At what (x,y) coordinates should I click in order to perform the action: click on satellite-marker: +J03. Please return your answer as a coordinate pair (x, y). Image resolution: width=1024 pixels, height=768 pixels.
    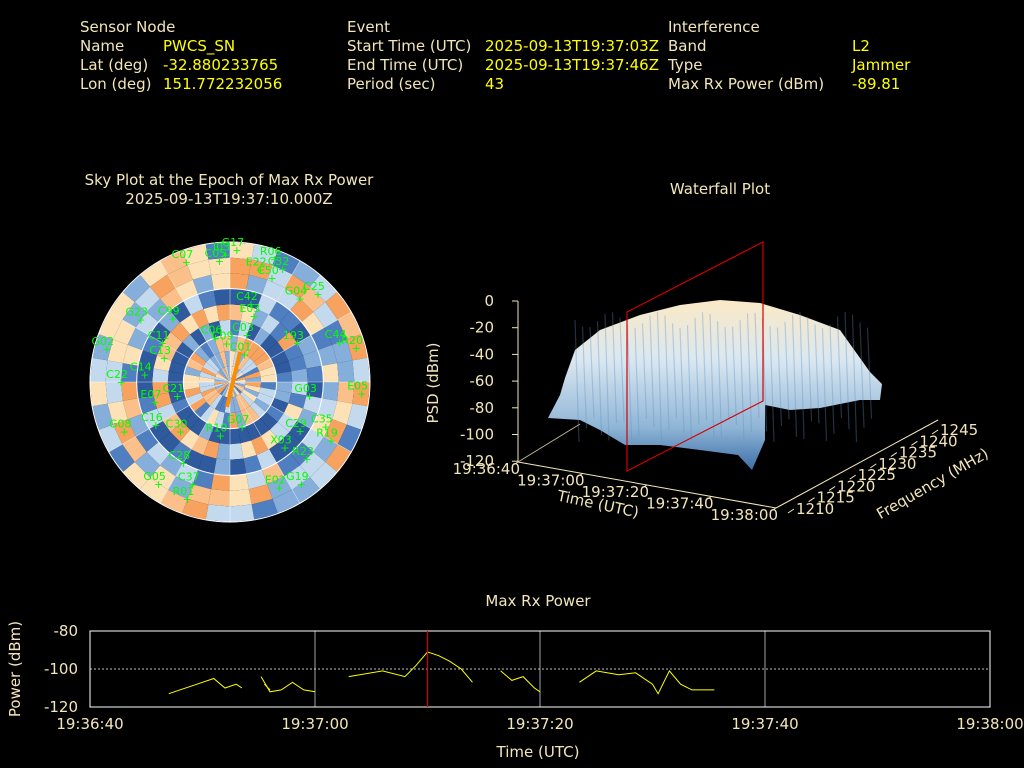
    Looking at the image, I should click on (221, 251).